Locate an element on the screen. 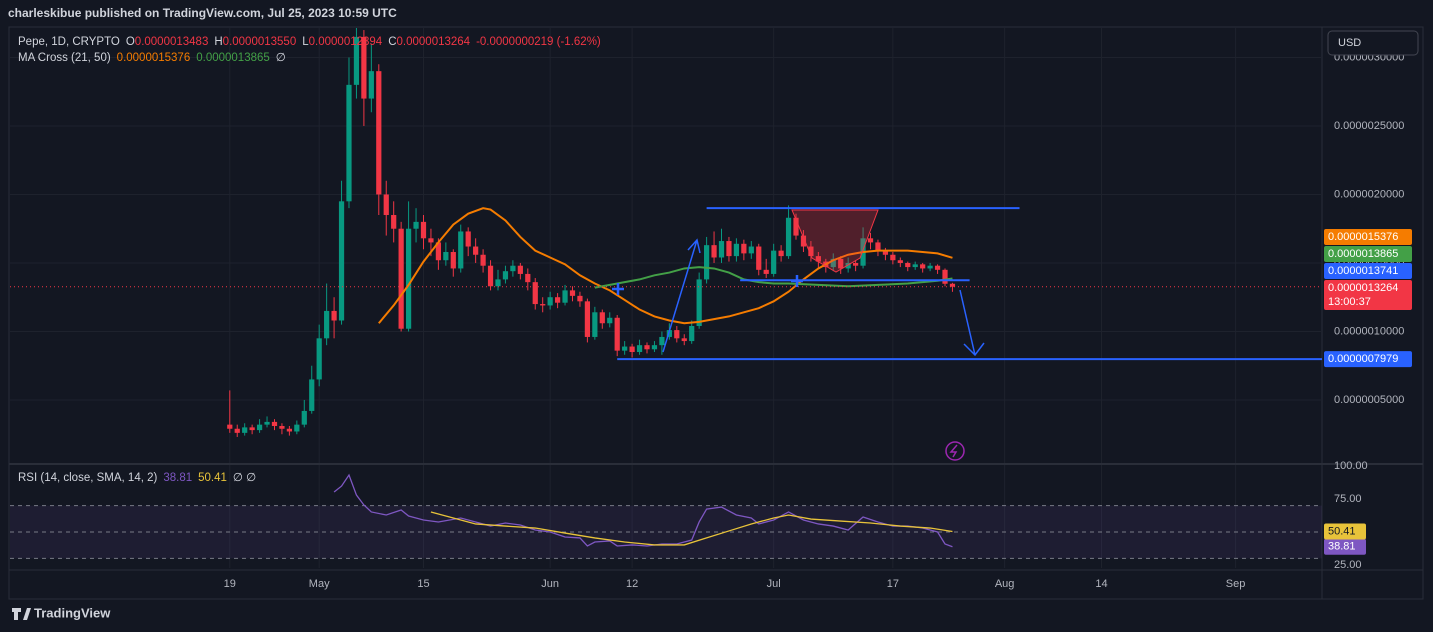 This screenshot has height=632, width=1433. x-tick-label: Aug is located at coordinates (1005, 584).